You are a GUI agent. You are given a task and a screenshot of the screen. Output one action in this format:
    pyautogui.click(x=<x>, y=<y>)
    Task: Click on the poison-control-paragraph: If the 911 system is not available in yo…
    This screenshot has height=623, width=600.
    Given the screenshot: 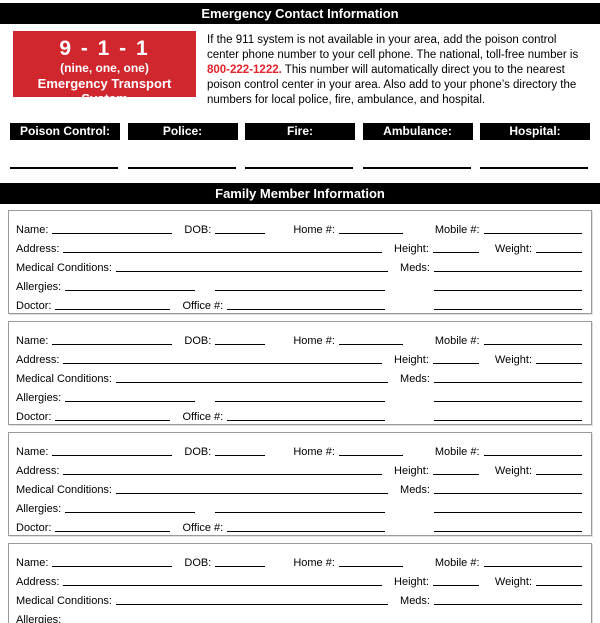 What is the action you would take?
    pyautogui.click(x=398, y=69)
    